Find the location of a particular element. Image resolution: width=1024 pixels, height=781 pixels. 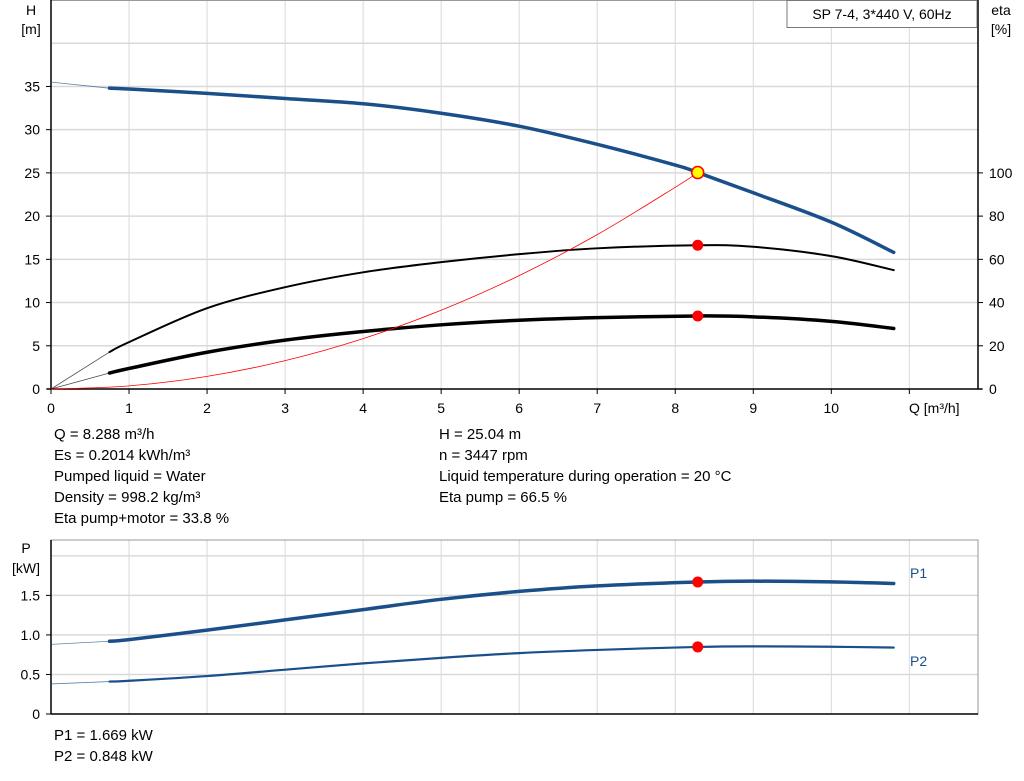

h-axis-label: H is located at coordinates (31, 10).